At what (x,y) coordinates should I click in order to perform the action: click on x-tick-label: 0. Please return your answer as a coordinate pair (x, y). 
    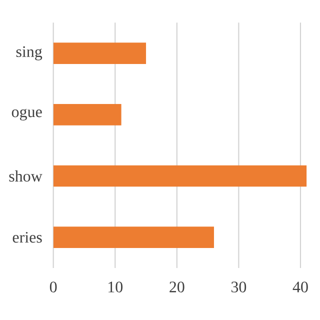
    Looking at the image, I should click on (53, 287).